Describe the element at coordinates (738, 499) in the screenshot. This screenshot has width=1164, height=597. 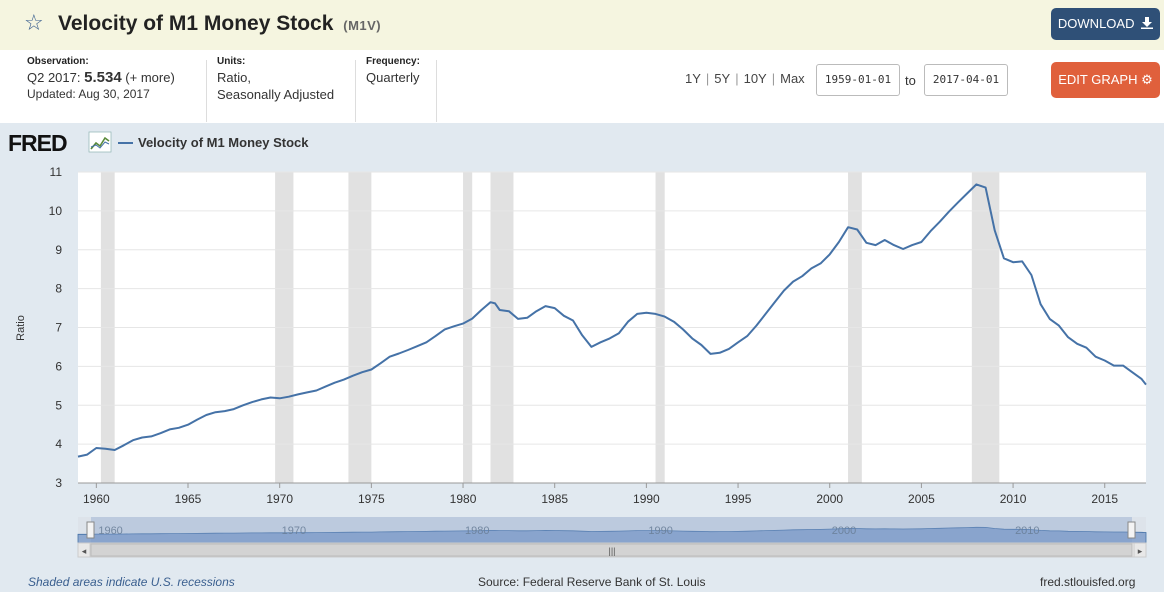
I see `x-tick-label: 1995` at that location.